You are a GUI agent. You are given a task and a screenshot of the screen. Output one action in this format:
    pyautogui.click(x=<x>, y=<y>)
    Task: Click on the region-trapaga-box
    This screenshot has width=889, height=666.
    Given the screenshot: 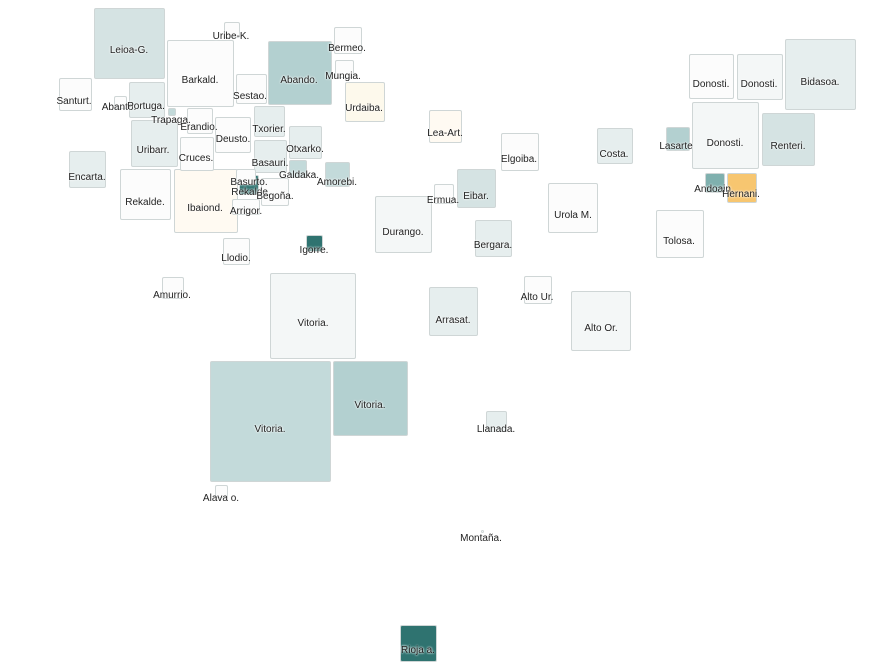 What is the action you would take?
    pyautogui.click(x=172, y=112)
    